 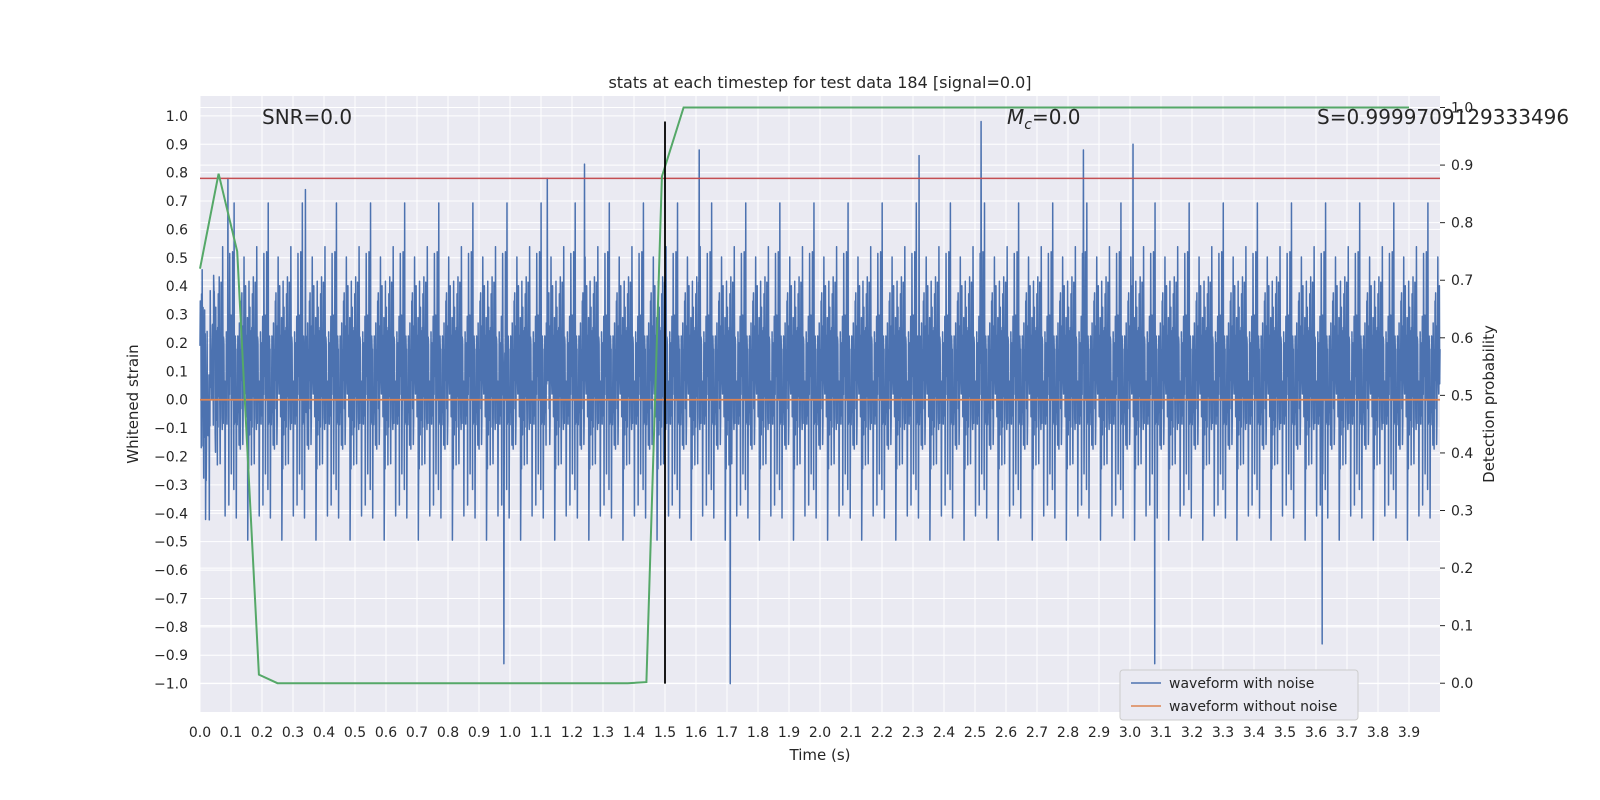 What do you see at coordinates (510, 733) in the screenshot?
I see `x-tick-label: 1.0` at bounding box center [510, 733].